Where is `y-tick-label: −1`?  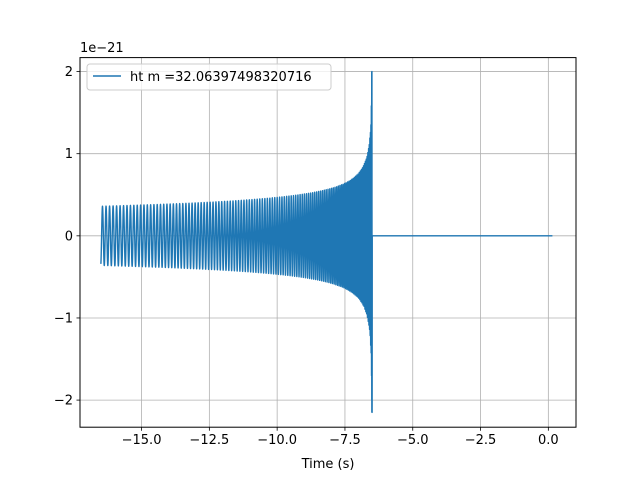
y-tick-label: −1 is located at coordinates (63, 318).